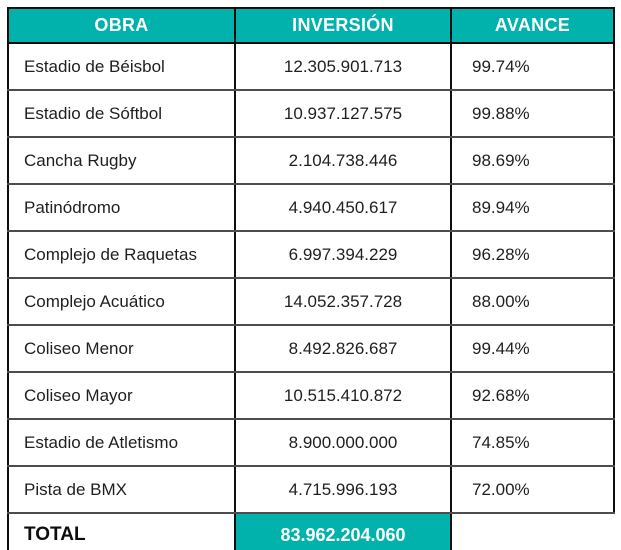  I want to click on inversion-cell: 10.937.127.575, so click(343, 113).